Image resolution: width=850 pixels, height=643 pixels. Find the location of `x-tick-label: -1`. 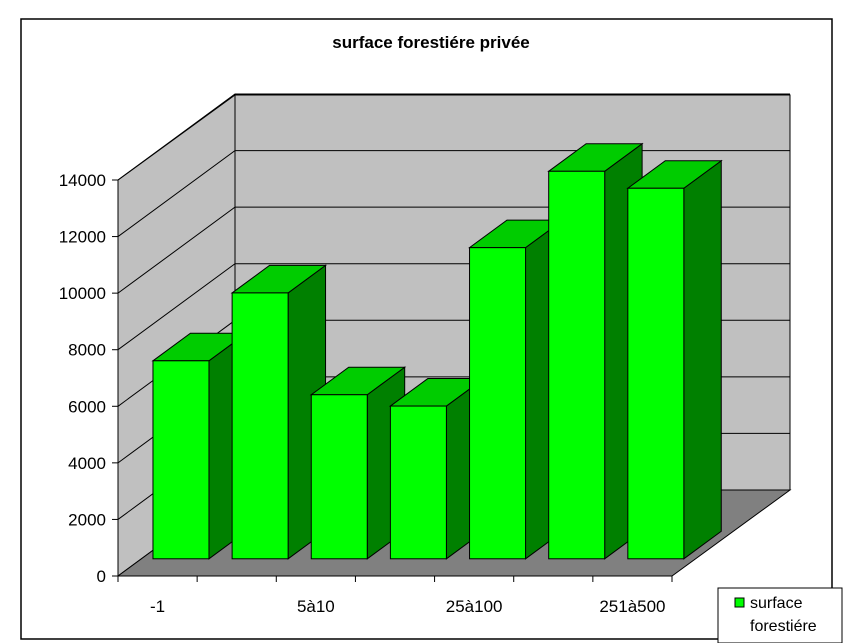

x-tick-label: -1 is located at coordinates (157, 606).